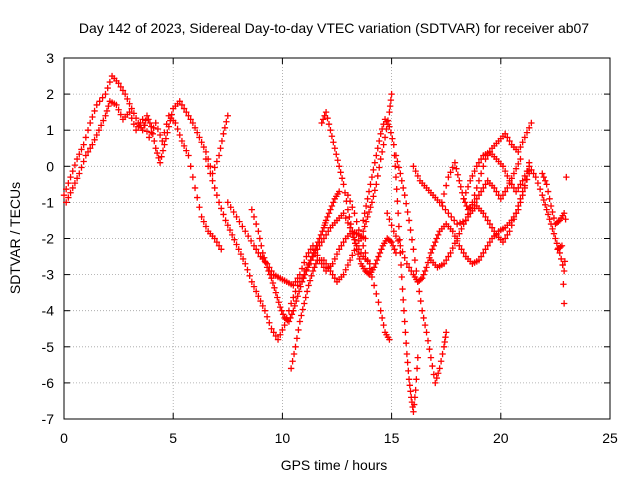 This screenshot has height=480, width=640. Describe the element at coordinates (50, 166) in the screenshot. I see `y-tick-label: 0` at that location.